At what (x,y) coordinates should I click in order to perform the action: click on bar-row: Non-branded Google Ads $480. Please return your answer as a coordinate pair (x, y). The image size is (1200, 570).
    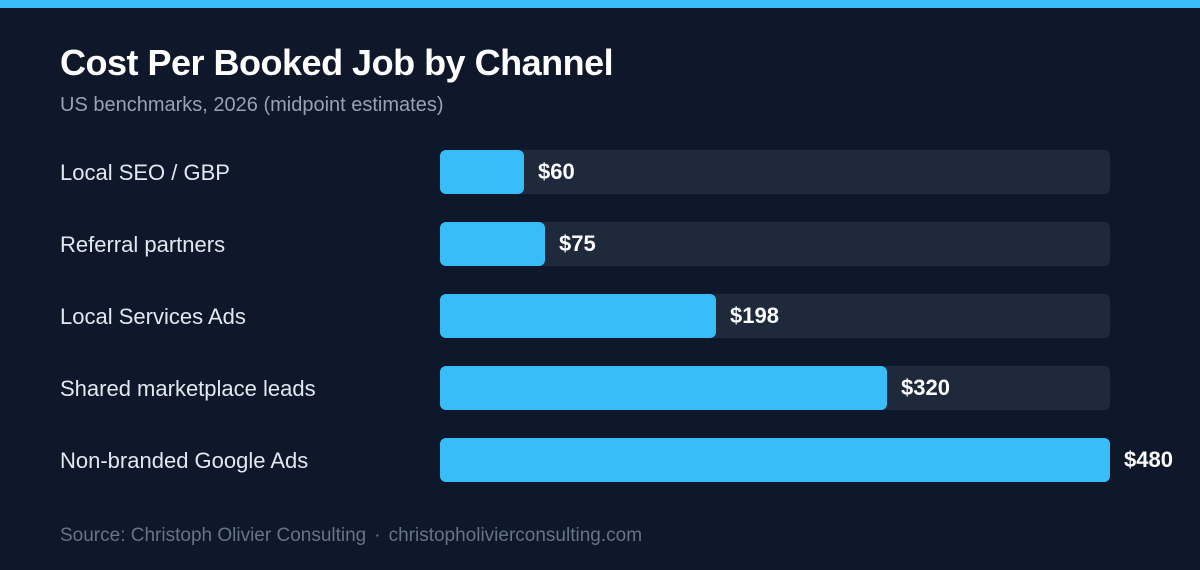
    Looking at the image, I should click on (600, 461).